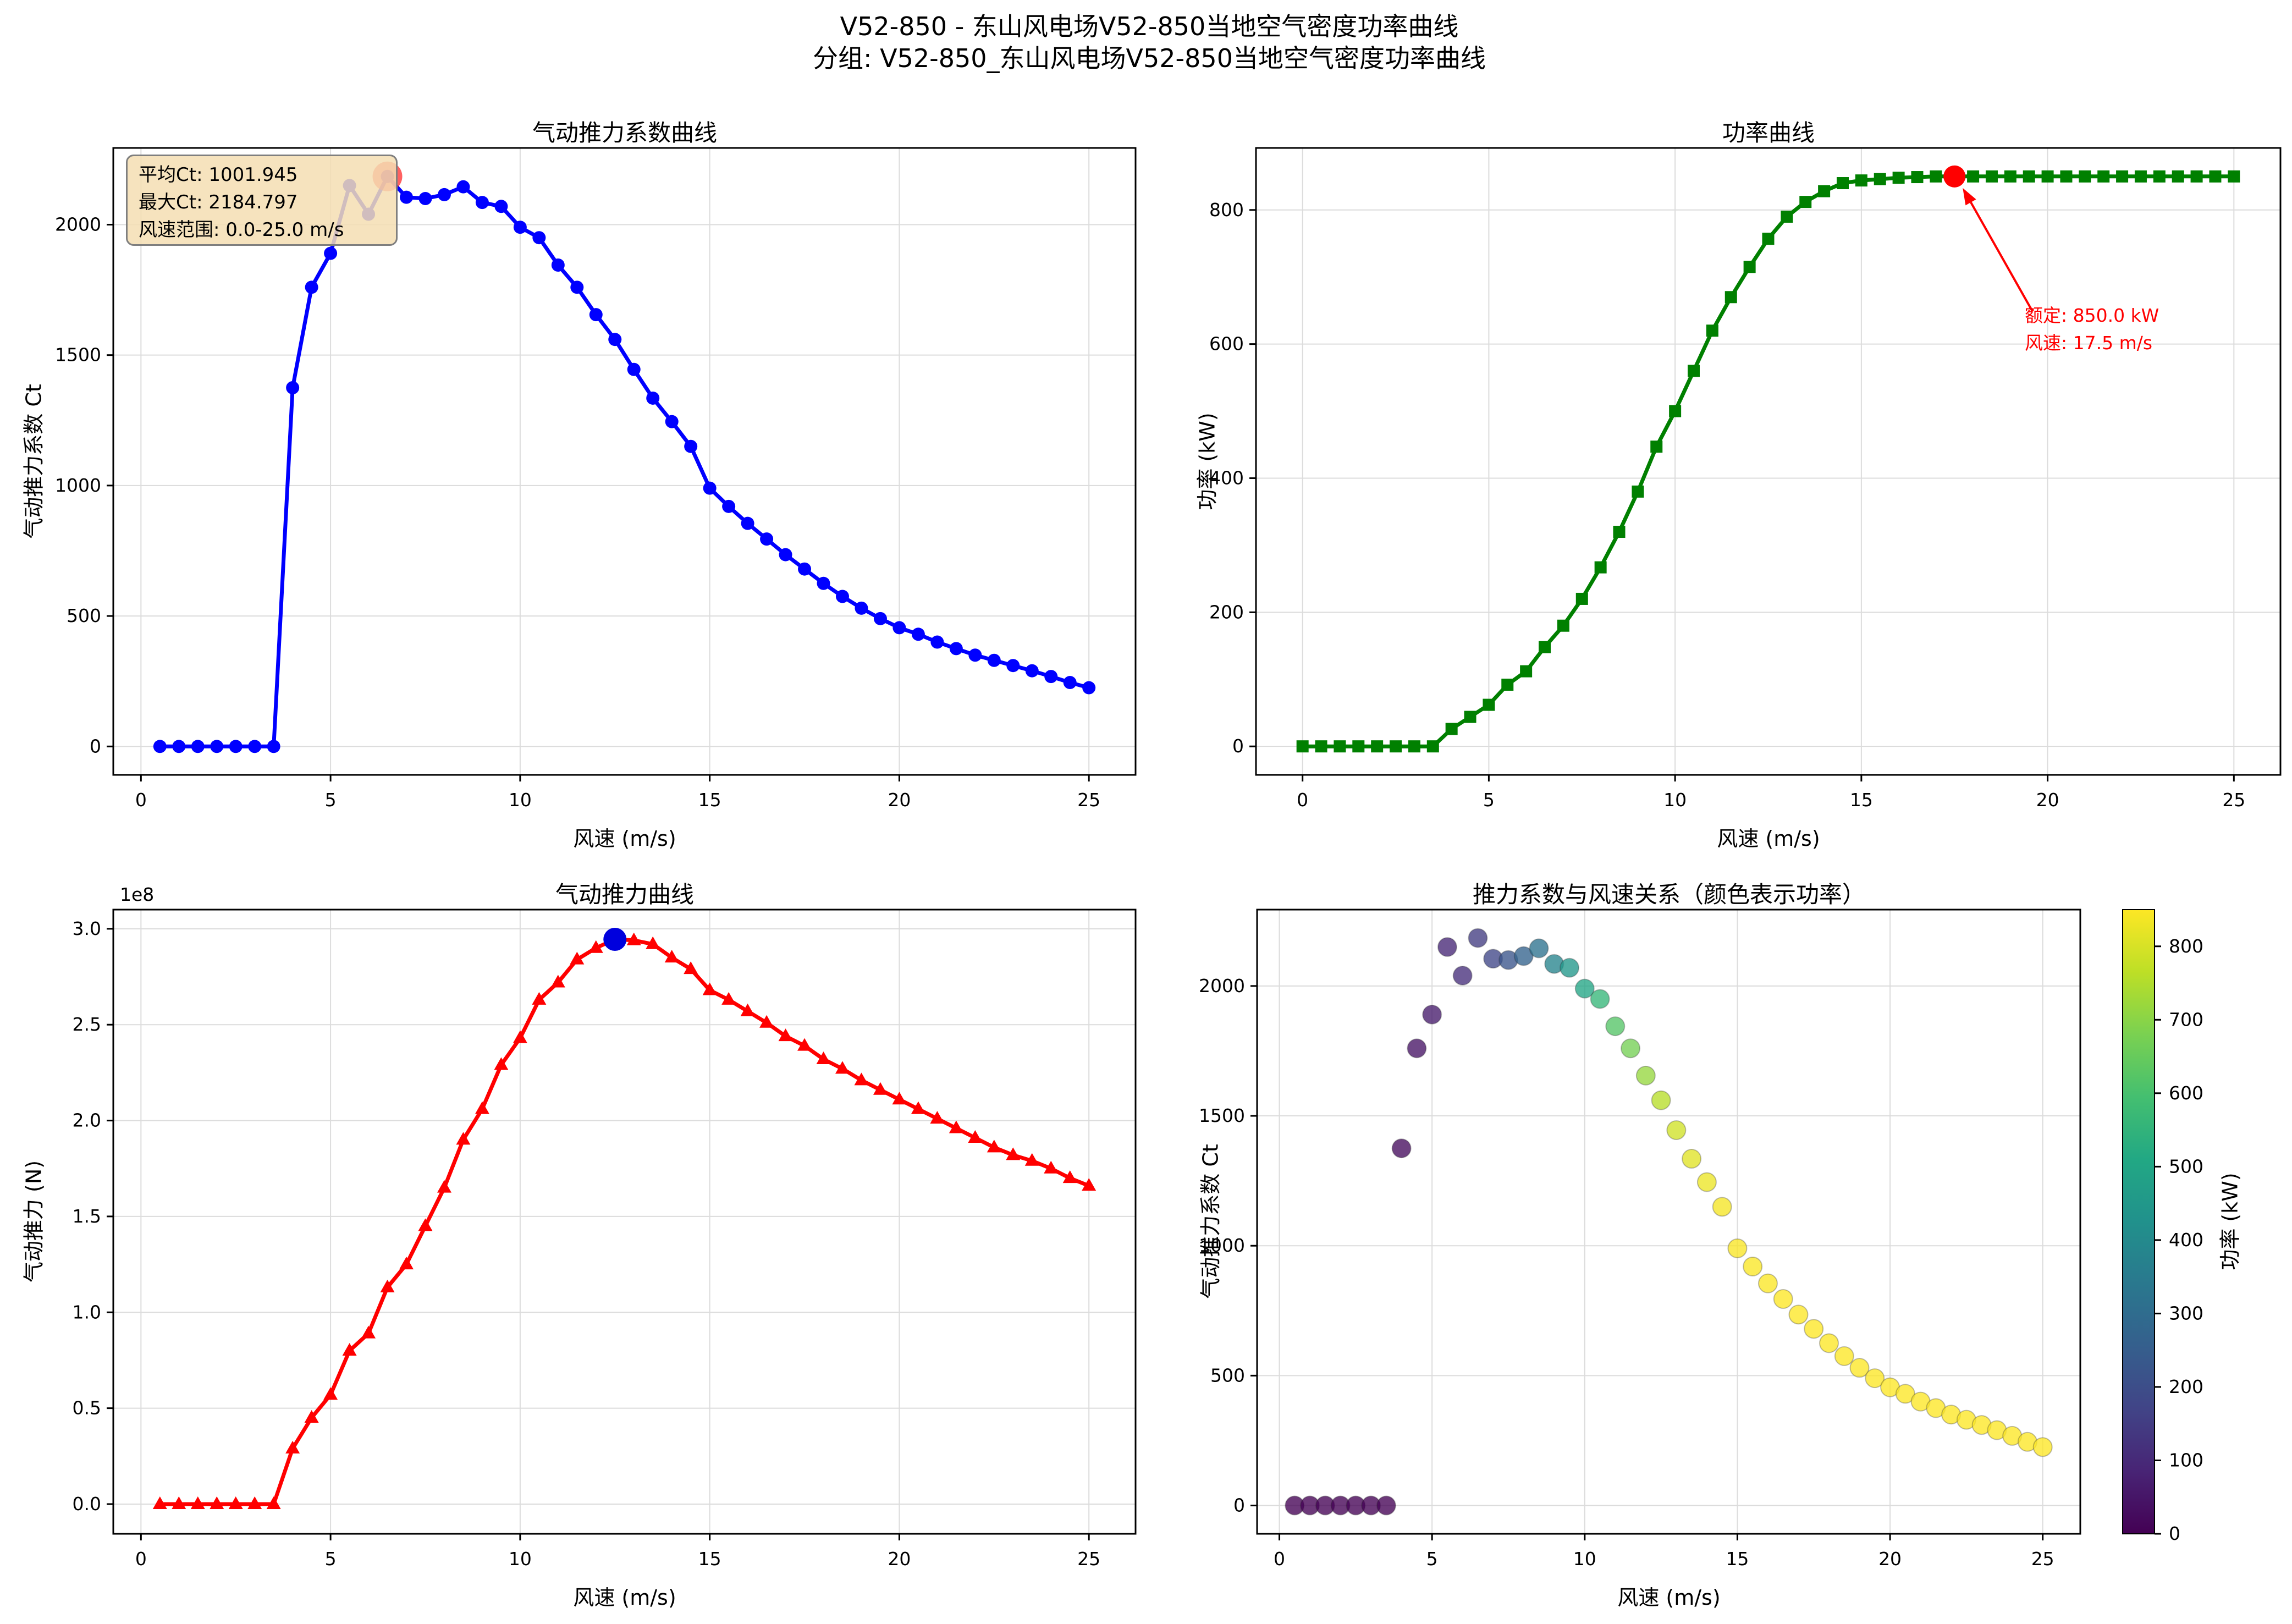  What do you see at coordinates (87, 1120) in the screenshot?
I see `svg-text: 2.0` at bounding box center [87, 1120].